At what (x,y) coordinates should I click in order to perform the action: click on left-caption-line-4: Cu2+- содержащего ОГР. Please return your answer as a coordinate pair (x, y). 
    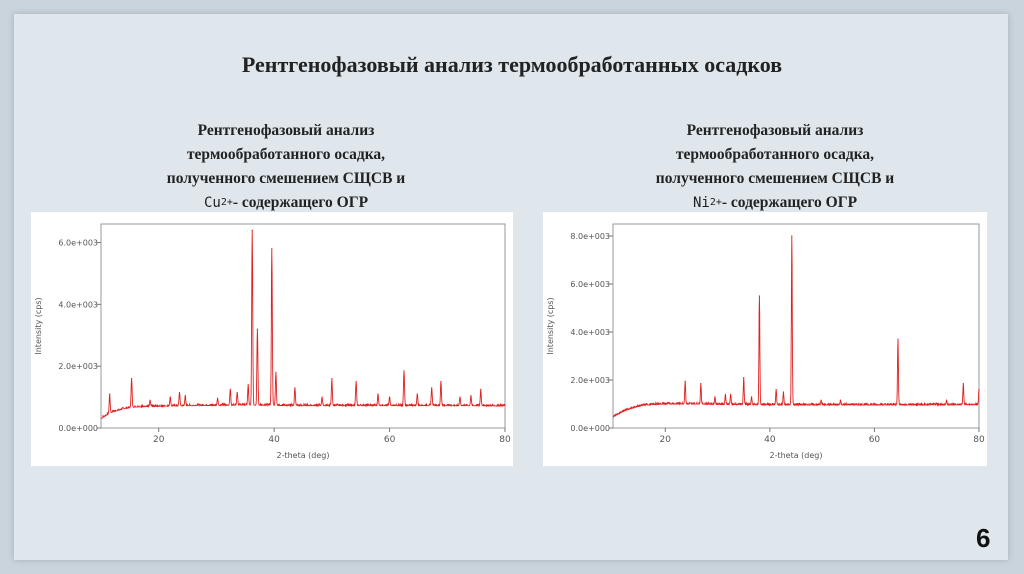
    Looking at the image, I should click on (286, 203).